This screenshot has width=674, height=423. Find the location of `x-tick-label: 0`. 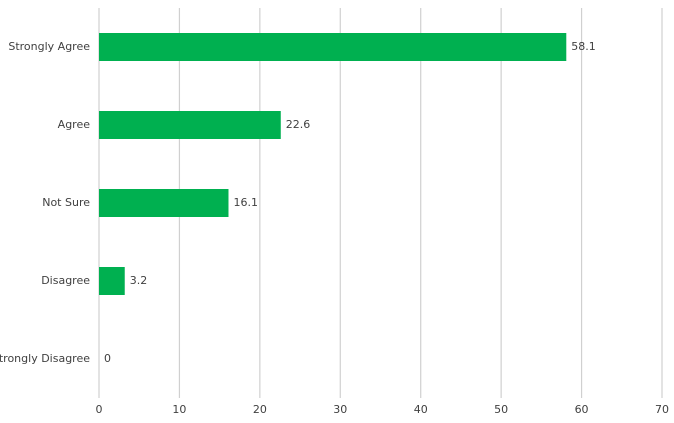

x-tick-label: 0 is located at coordinates (99, 409).